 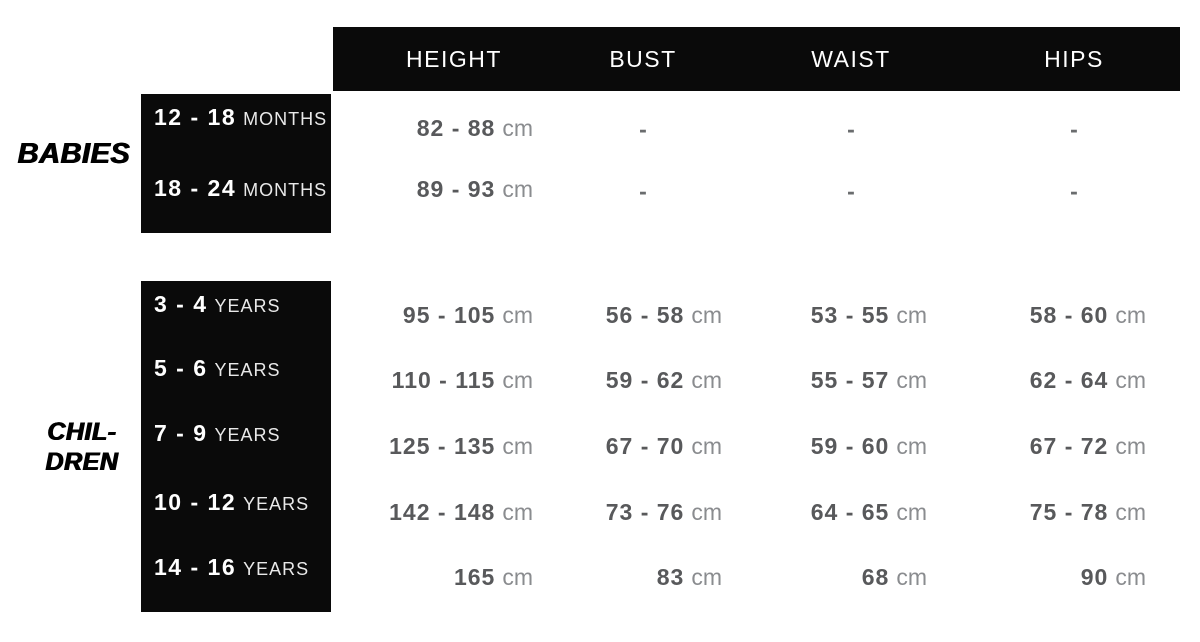 I want to click on waist-value: 55 - 57 cm, so click(x=869, y=382).